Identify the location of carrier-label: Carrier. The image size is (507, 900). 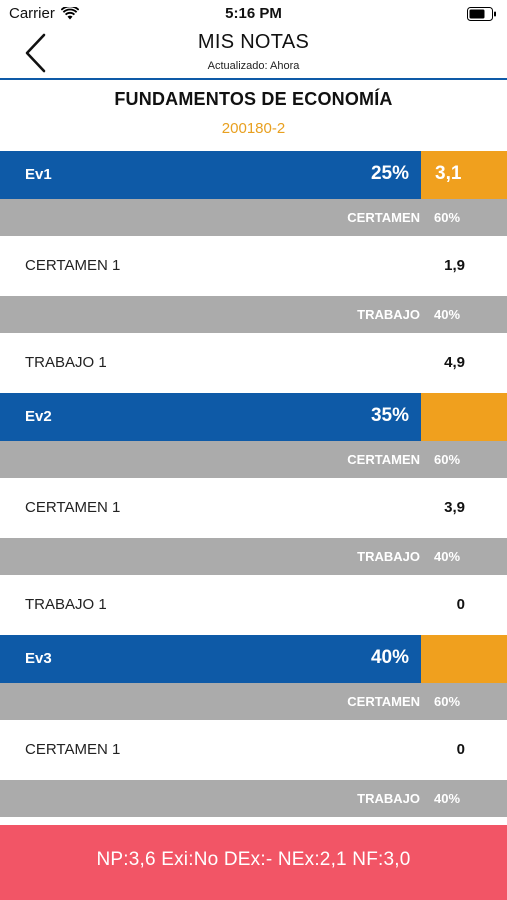
(32, 13).